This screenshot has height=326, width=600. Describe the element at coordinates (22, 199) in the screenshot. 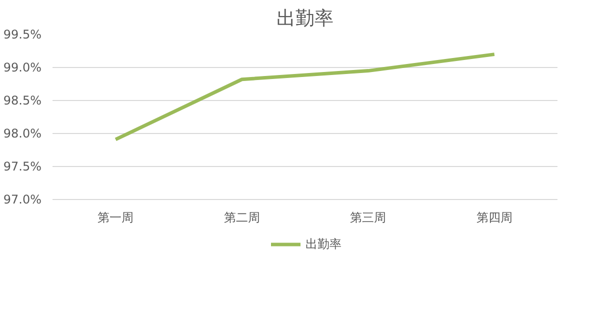

I see `y-tick-label: 97.0%` at that location.